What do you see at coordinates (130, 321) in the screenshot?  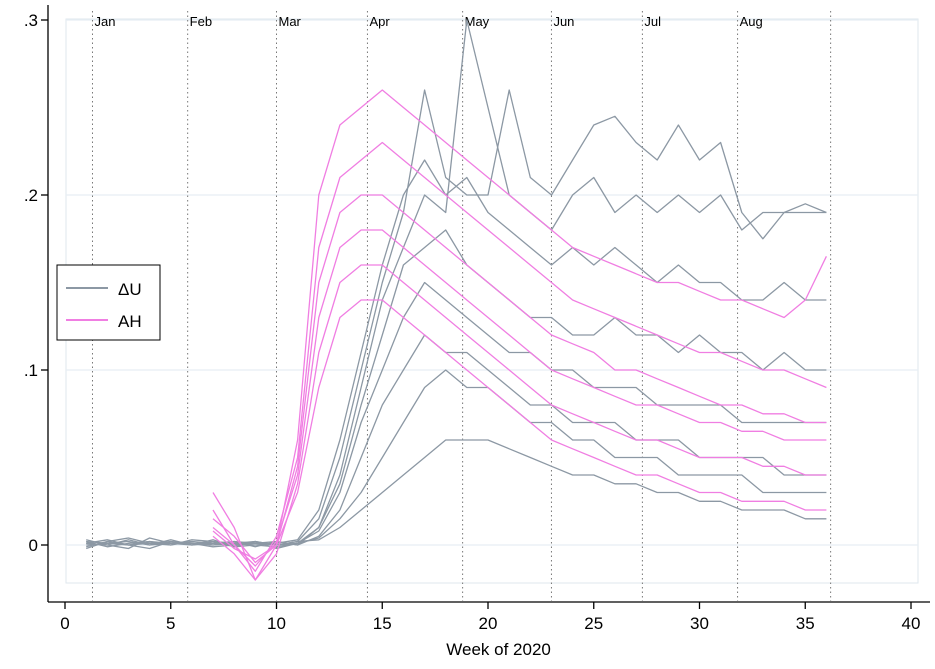 I see `legend-label-ah: AH` at bounding box center [130, 321].